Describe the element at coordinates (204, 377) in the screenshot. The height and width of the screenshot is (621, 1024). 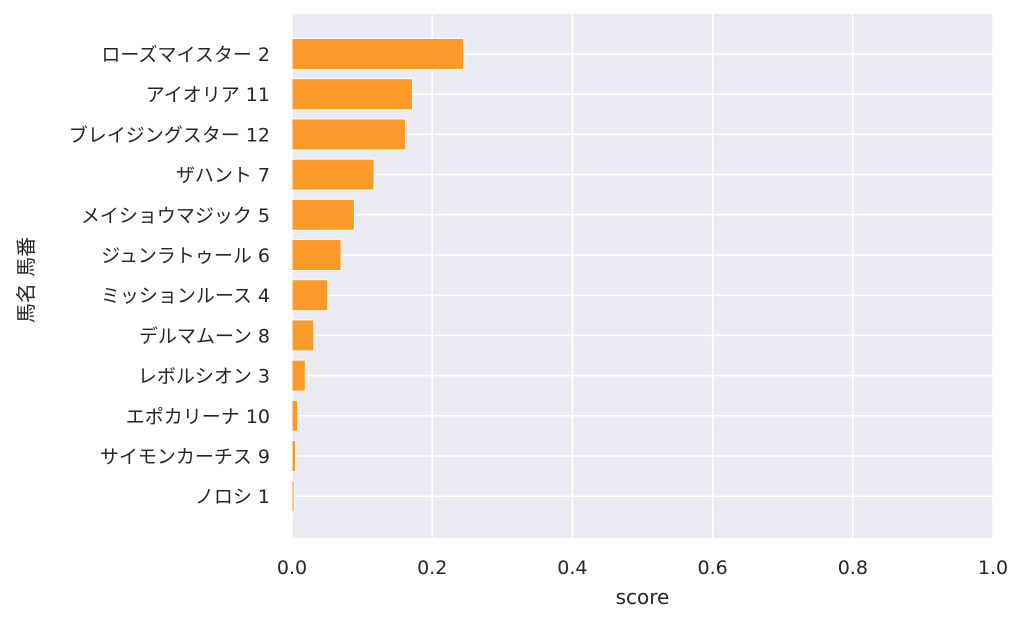
I see `y-tick-label: レボルシオン 3` at that location.